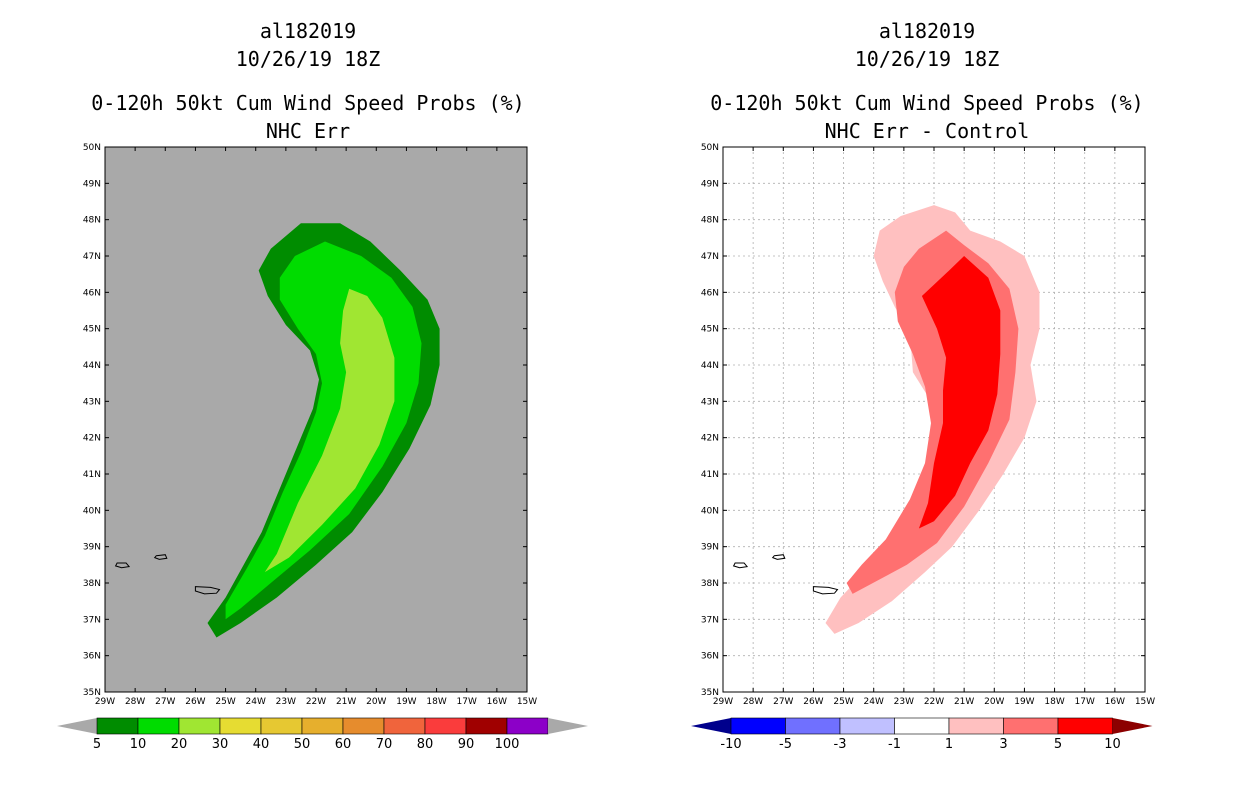 This screenshot has height=800, width=1236. Describe the element at coordinates (710, 148) in the screenshot. I see `lat-tick-label: 50N` at that location.